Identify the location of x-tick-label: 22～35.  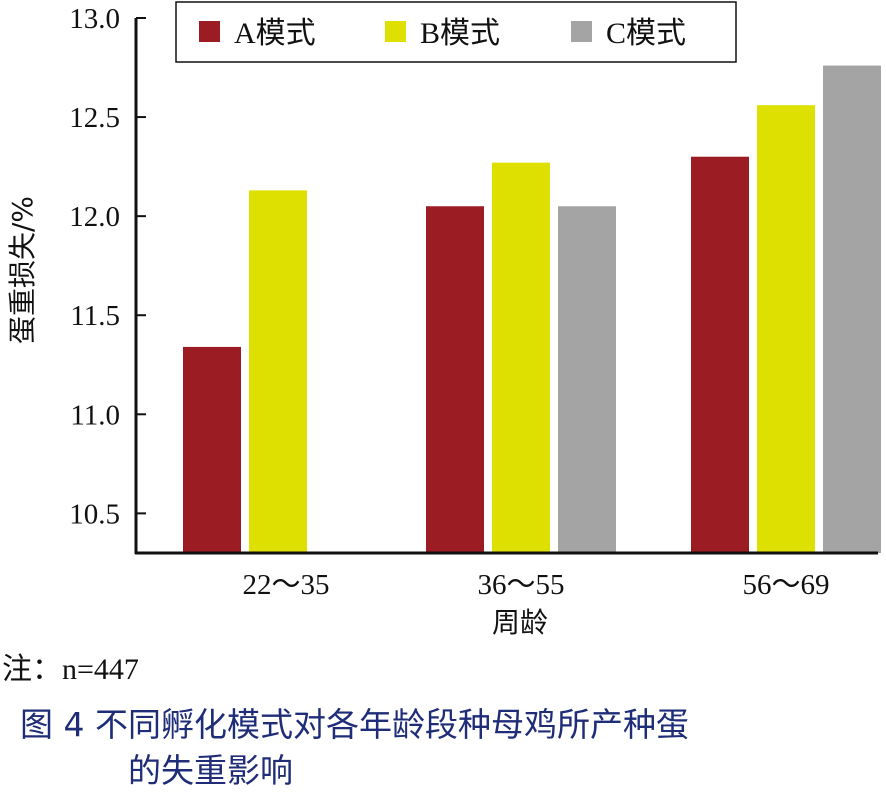
(285, 585).